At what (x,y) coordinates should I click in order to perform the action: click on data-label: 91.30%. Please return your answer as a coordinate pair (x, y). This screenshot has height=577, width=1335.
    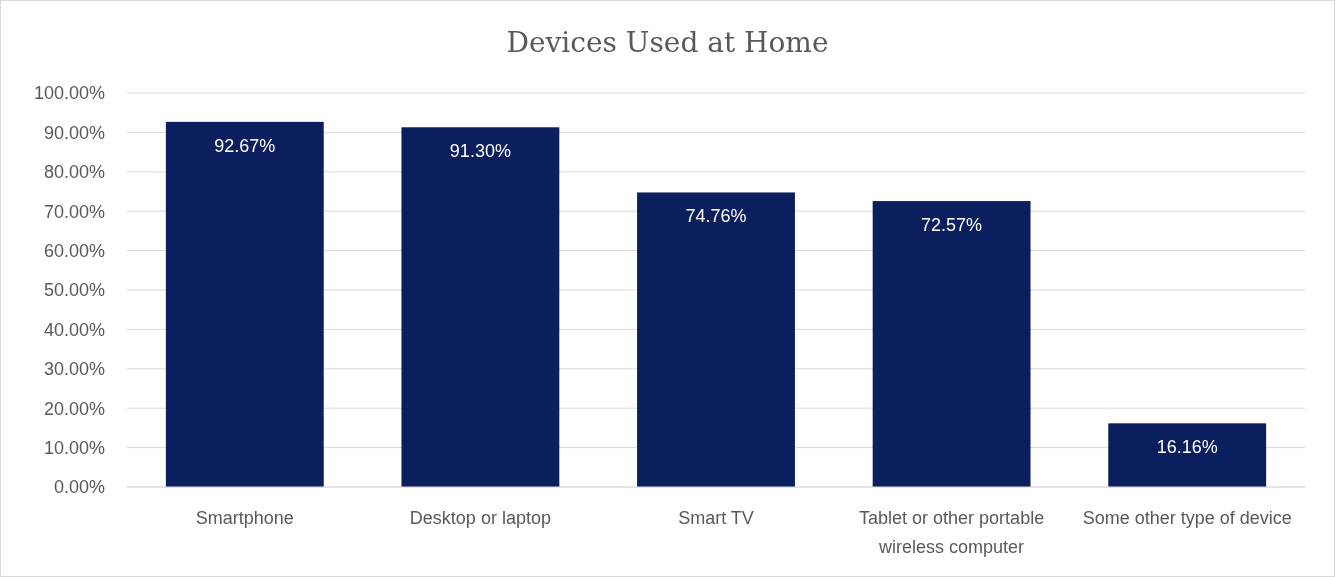
    Looking at the image, I should click on (480, 151).